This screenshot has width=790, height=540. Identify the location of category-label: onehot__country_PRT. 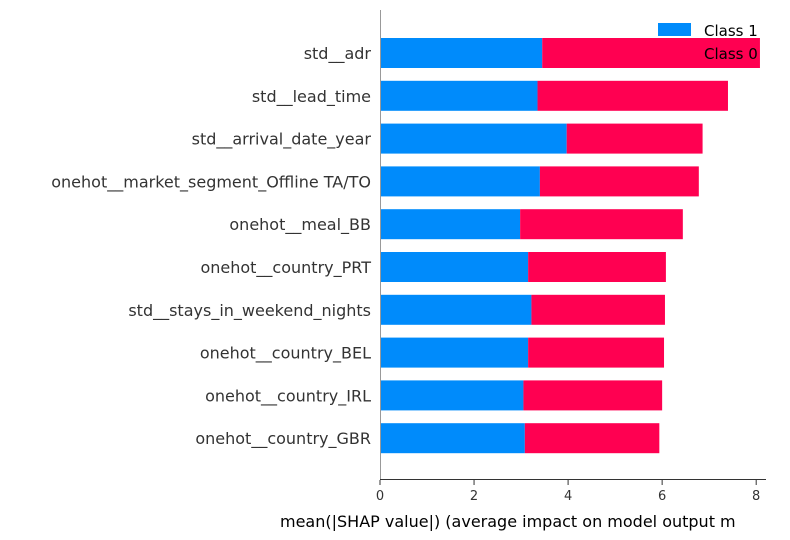
(285, 268).